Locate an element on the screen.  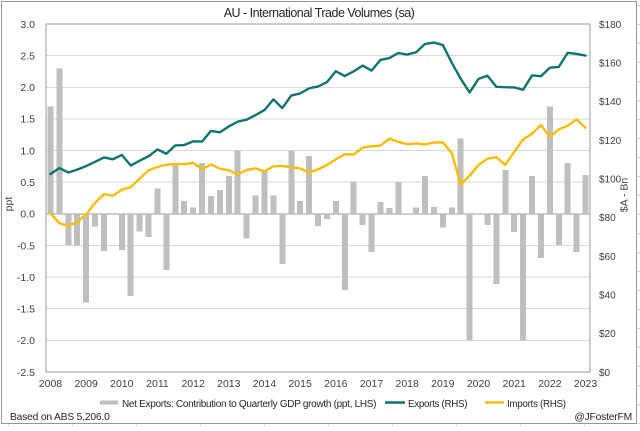
svg-text: 2017 is located at coordinates (372, 384).